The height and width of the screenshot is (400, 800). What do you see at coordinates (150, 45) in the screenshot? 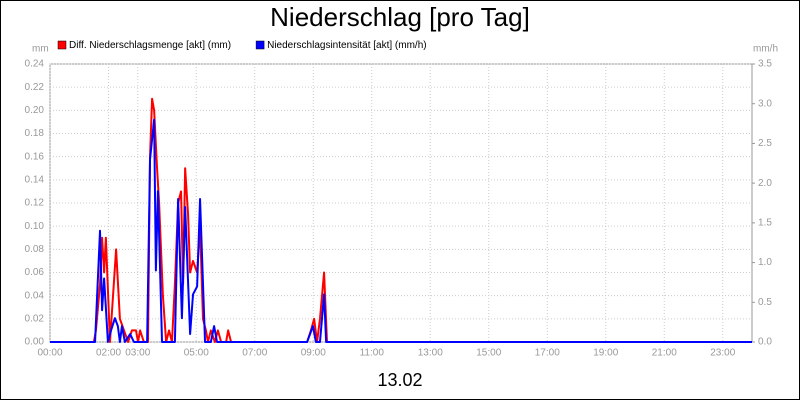
I see `legend-label: Diff. Niederschlagsmenge [akt] (mm)` at bounding box center [150, 45].